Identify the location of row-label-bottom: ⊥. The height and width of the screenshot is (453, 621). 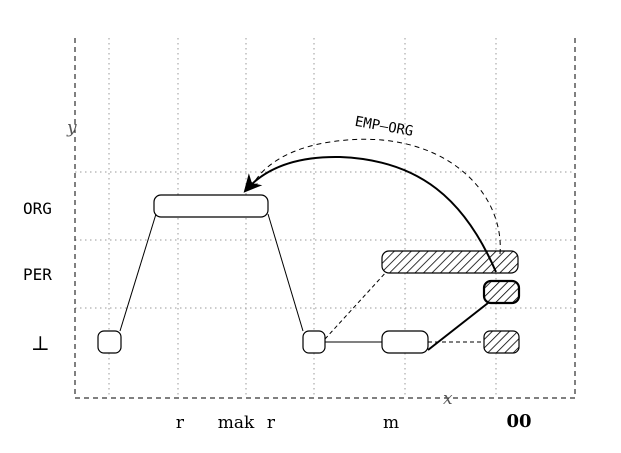
(40, 343).